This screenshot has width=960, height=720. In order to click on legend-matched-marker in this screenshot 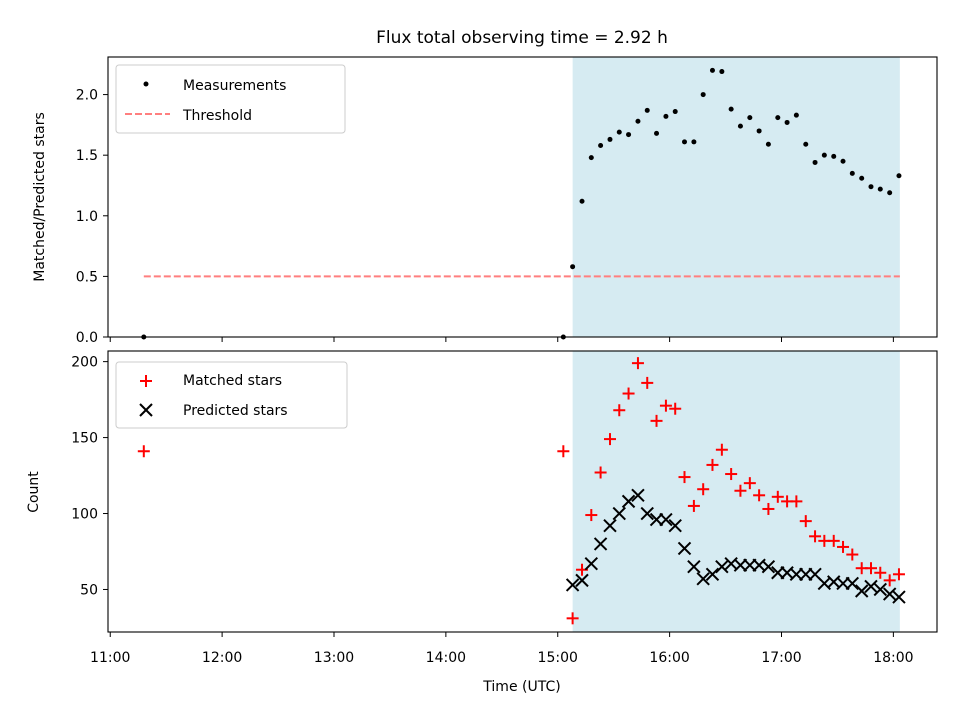, I will do `click(146, 381)`.